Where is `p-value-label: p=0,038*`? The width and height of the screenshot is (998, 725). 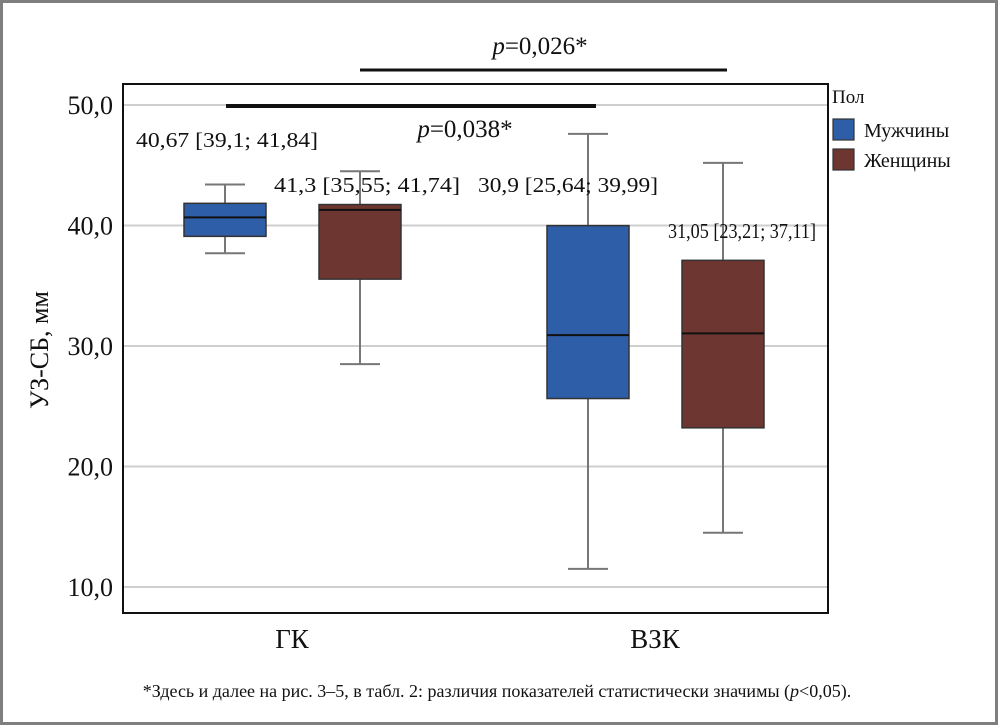
p-value-label: p=0,038* is located at coordinates (463, 129).